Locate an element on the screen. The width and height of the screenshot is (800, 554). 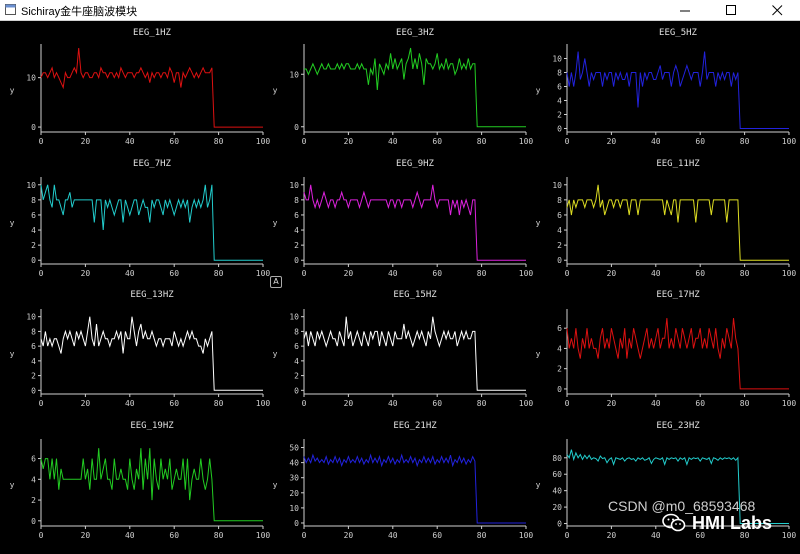
auto-range-button: A is located at coordinates (276, 282).